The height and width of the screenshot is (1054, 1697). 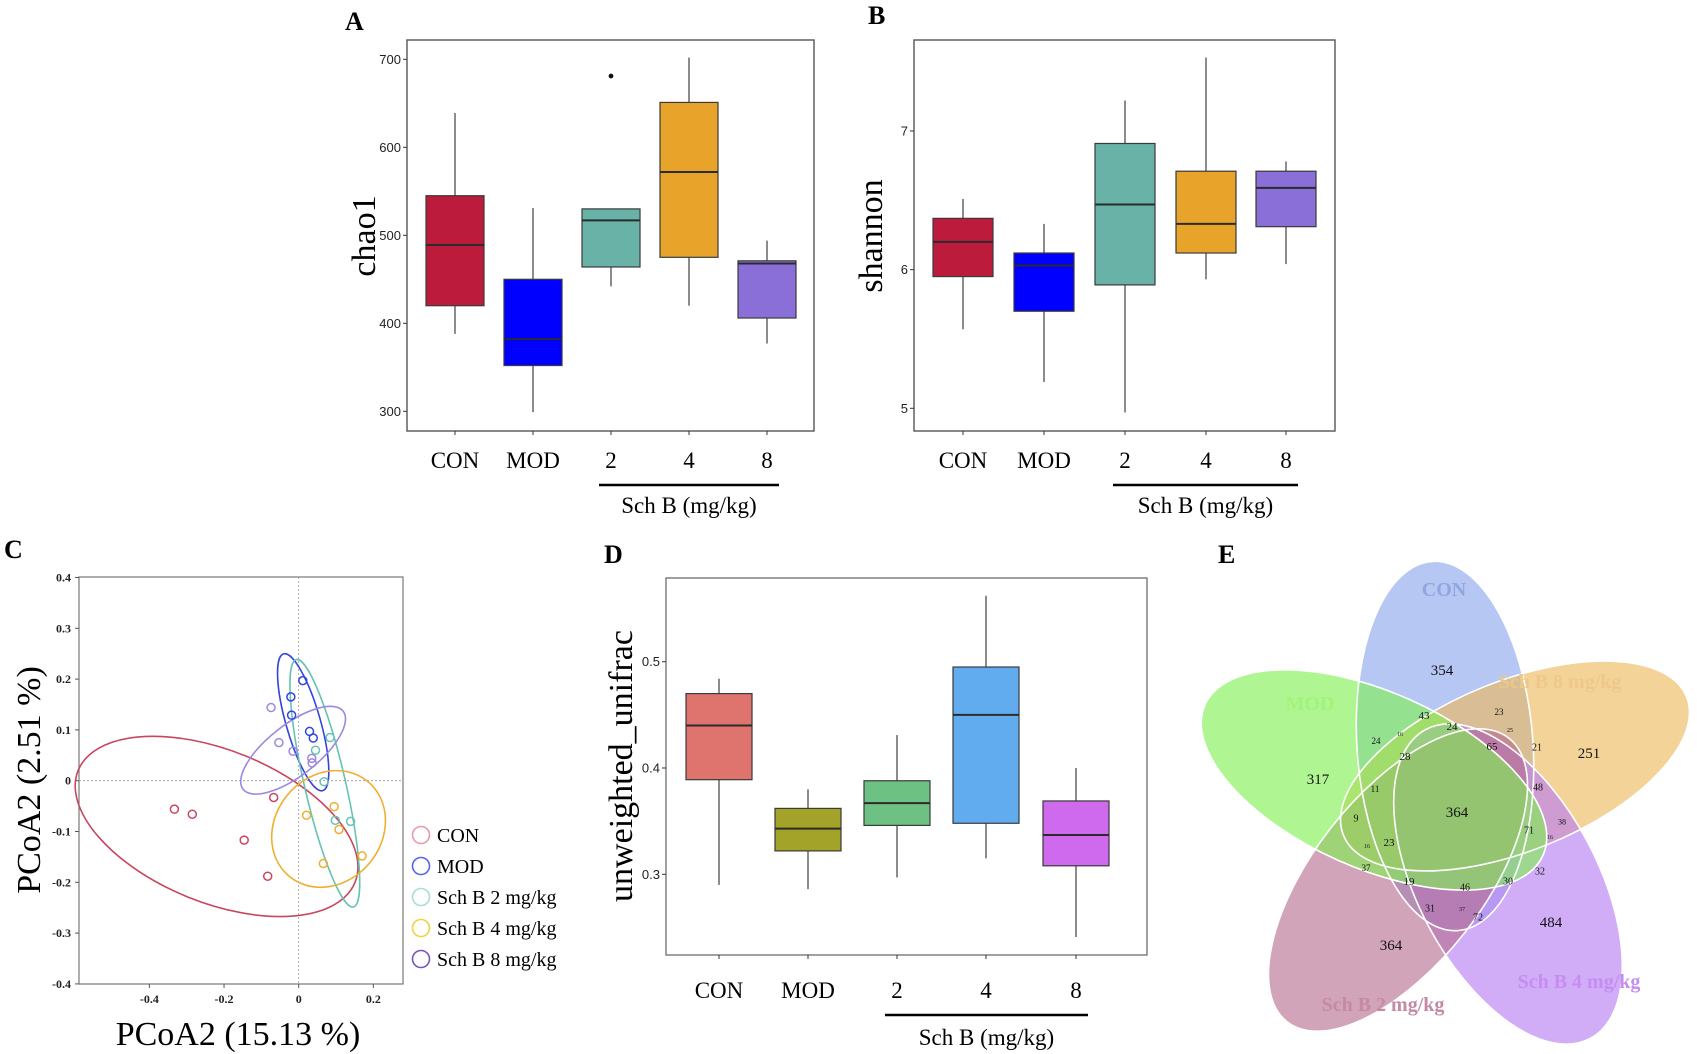 What do you see at coordinates (1390, 843) in the screenshot?
I see `venn-region-count: 23` at bounding box center [1390, 843].